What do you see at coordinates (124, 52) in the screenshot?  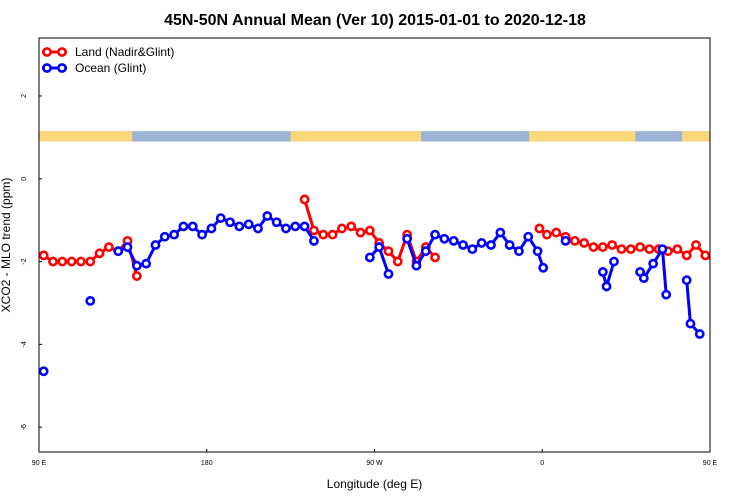 I see `legend-label: Land (Nadir&Glint)` at bounding box center [124, 52].